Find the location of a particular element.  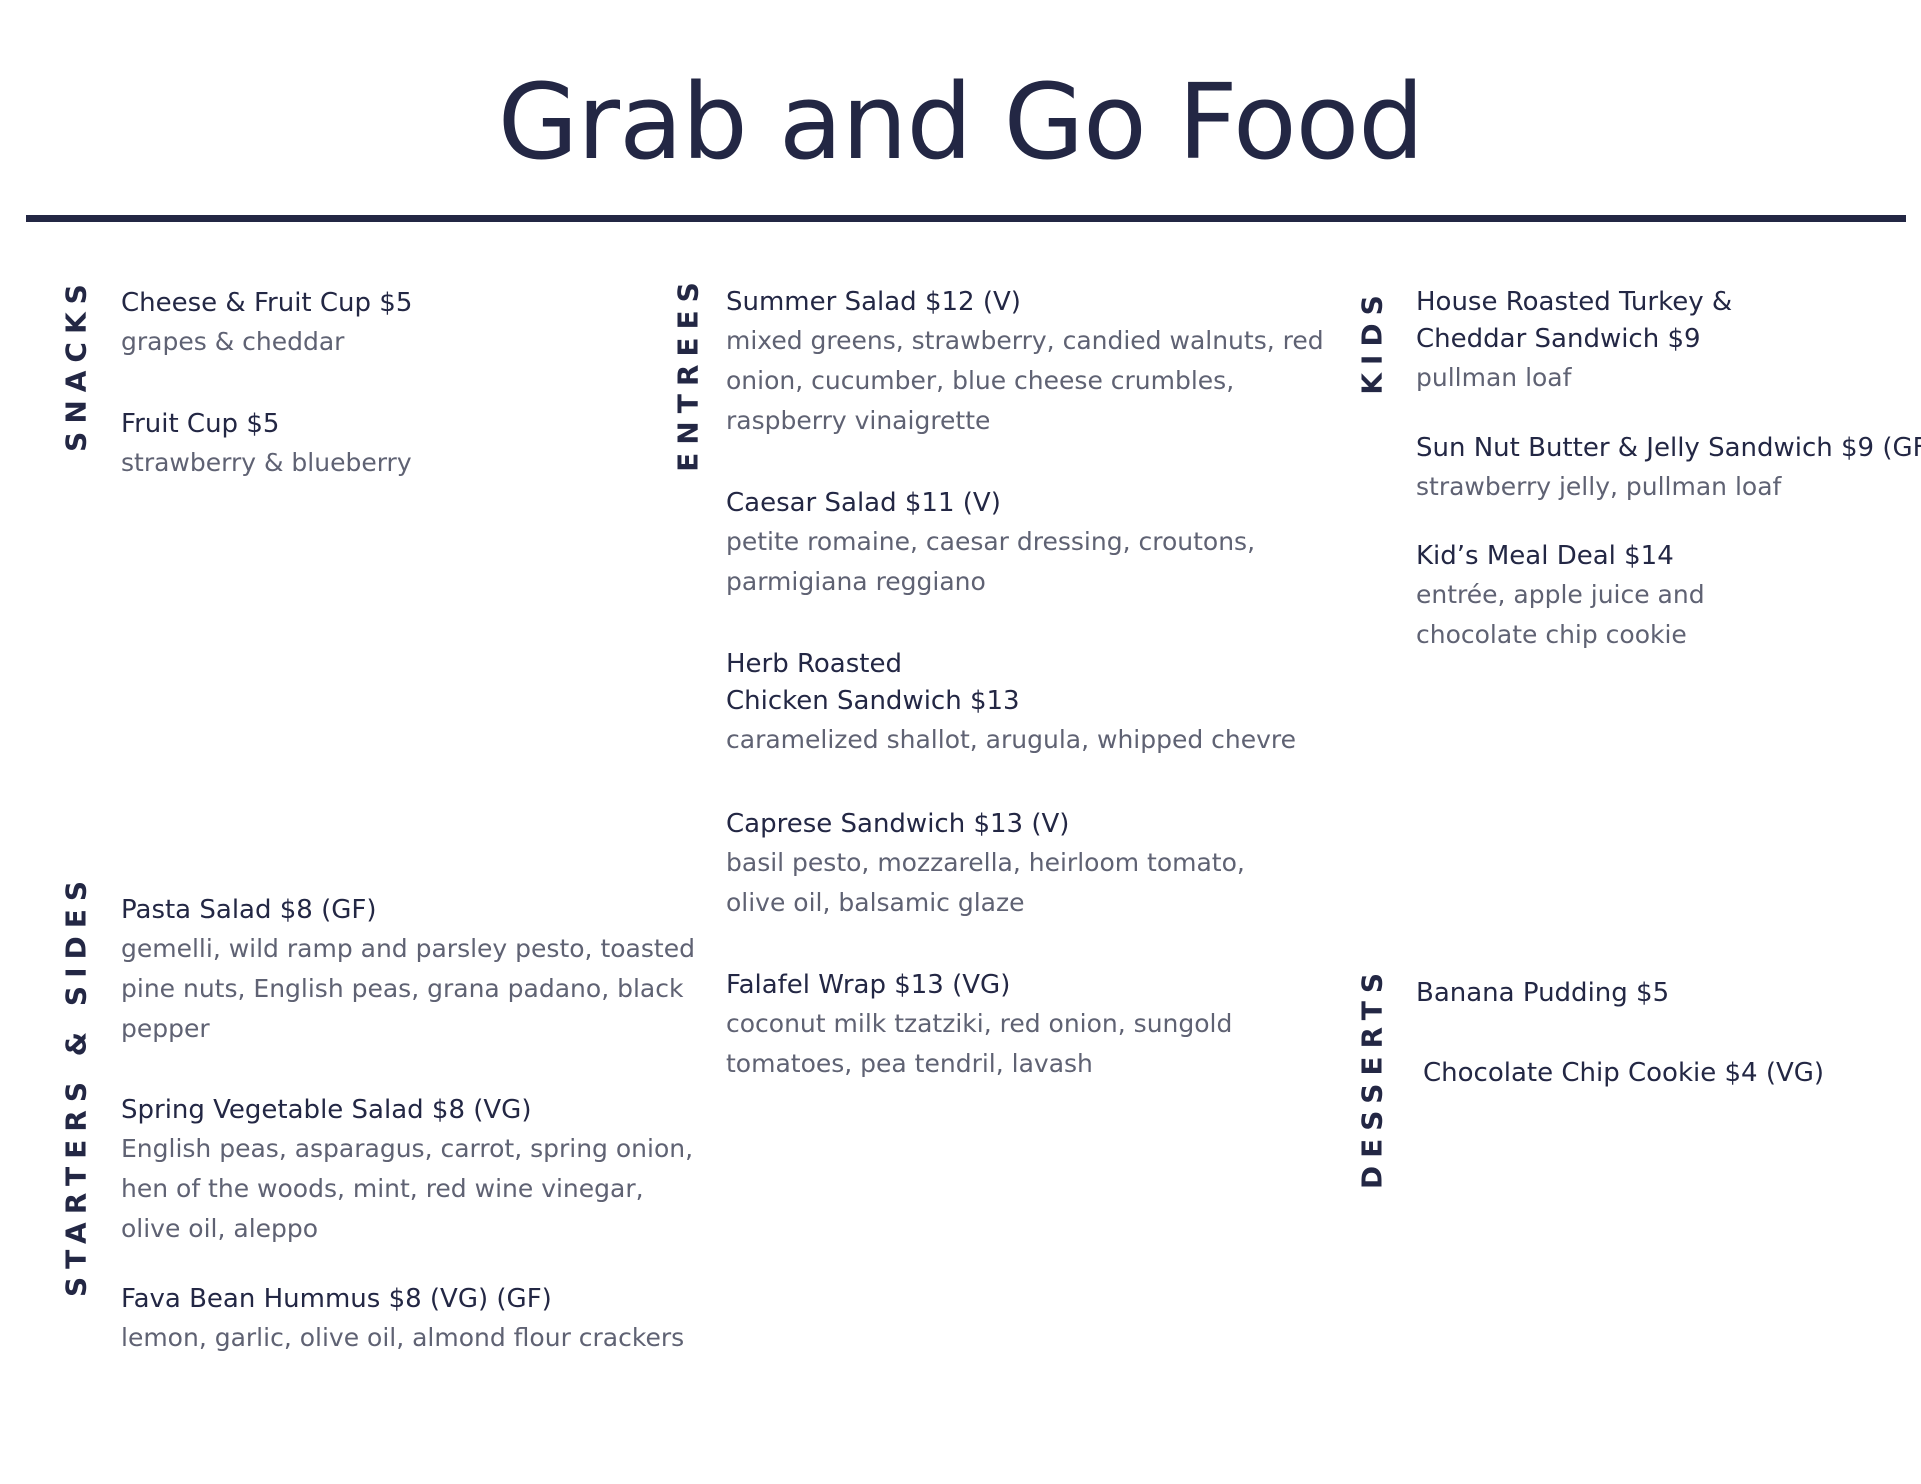

menu-item: Chocolate Chip Cookie $4 (VG) is located at coordinates (1623, 1073).